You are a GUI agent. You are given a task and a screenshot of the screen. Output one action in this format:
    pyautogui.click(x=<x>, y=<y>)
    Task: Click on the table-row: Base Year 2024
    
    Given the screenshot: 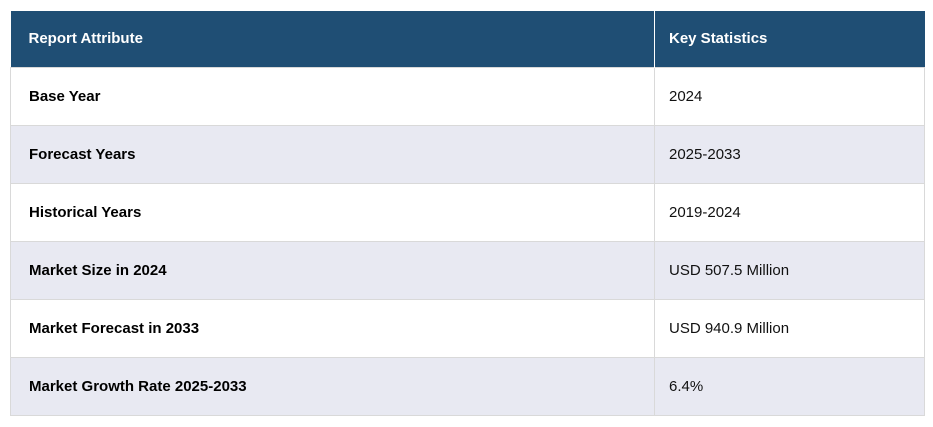 What is the action you would take?
    pyautogui.click(x=467, y=96)
    